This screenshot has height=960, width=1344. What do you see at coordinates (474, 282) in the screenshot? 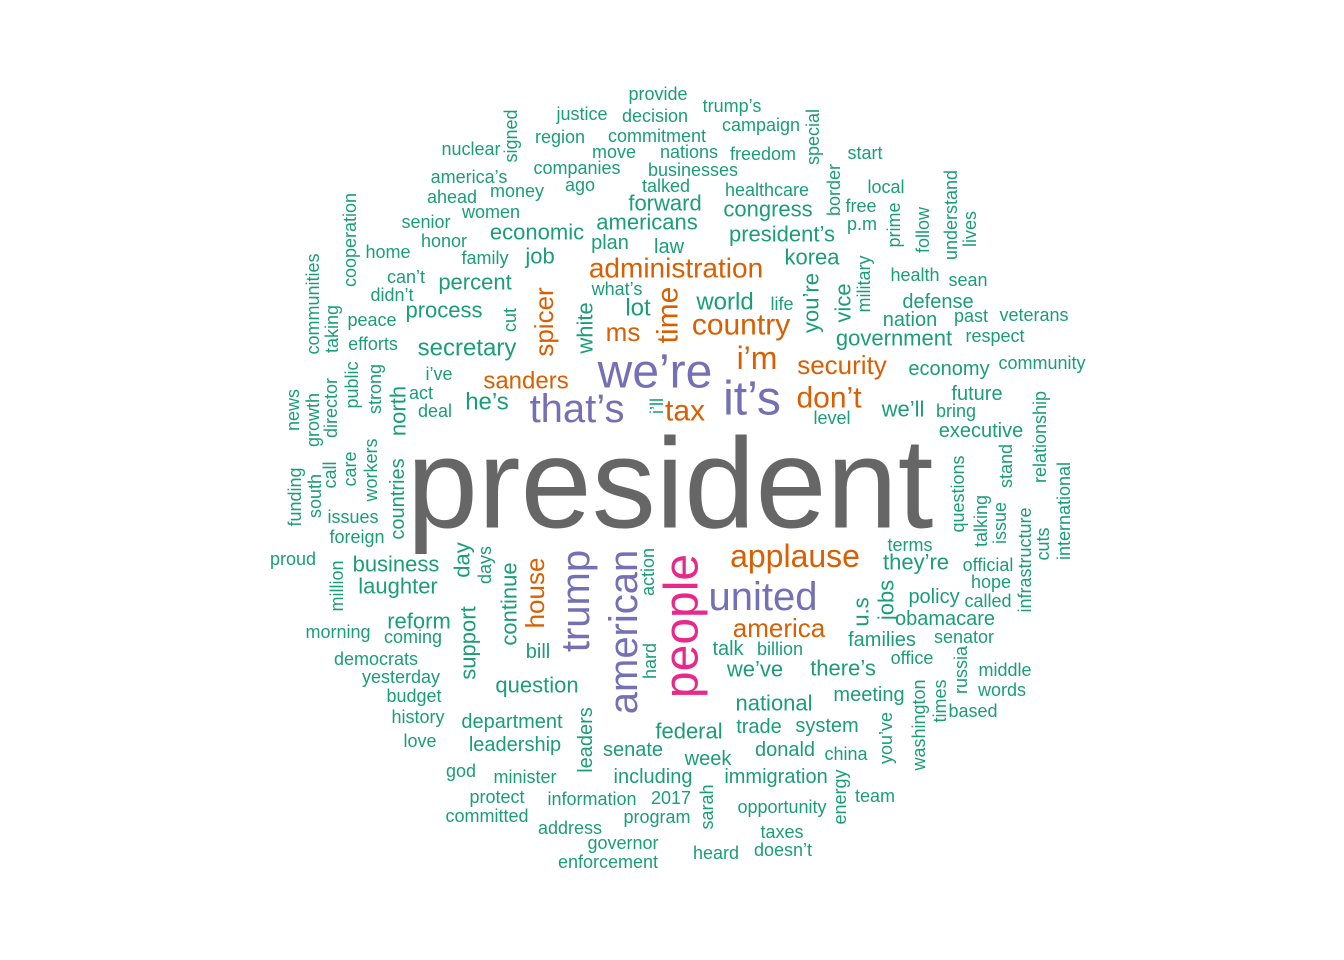
I see `word-36: percent` at bounding box center [474, 282].